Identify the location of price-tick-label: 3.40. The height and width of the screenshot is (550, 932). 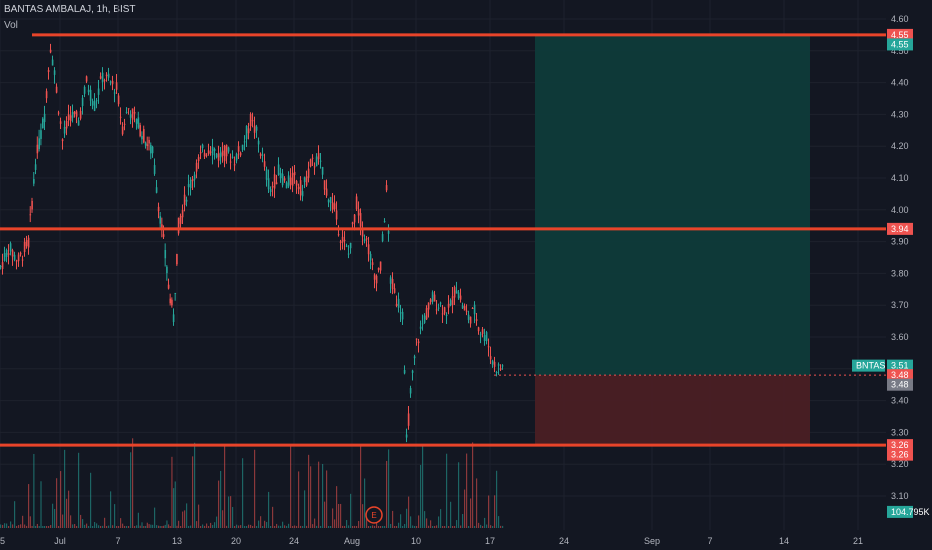
(900, 401).